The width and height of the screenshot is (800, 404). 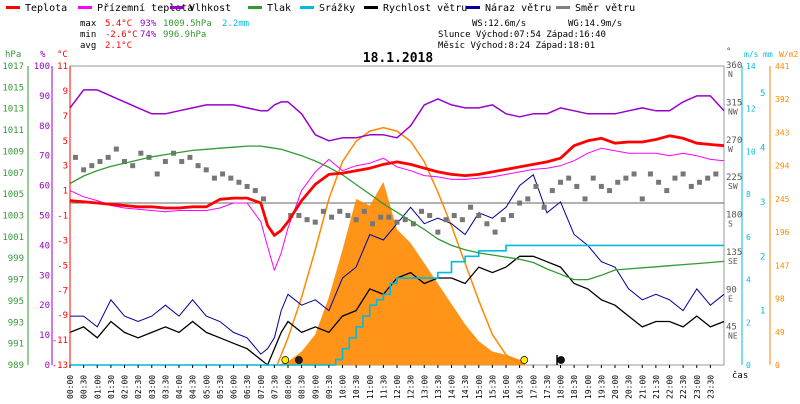 What do you see at coordinates (397, 387) in the screenshot?
I see `time-tick-label: 12:00` at bounding box center [397, 387].